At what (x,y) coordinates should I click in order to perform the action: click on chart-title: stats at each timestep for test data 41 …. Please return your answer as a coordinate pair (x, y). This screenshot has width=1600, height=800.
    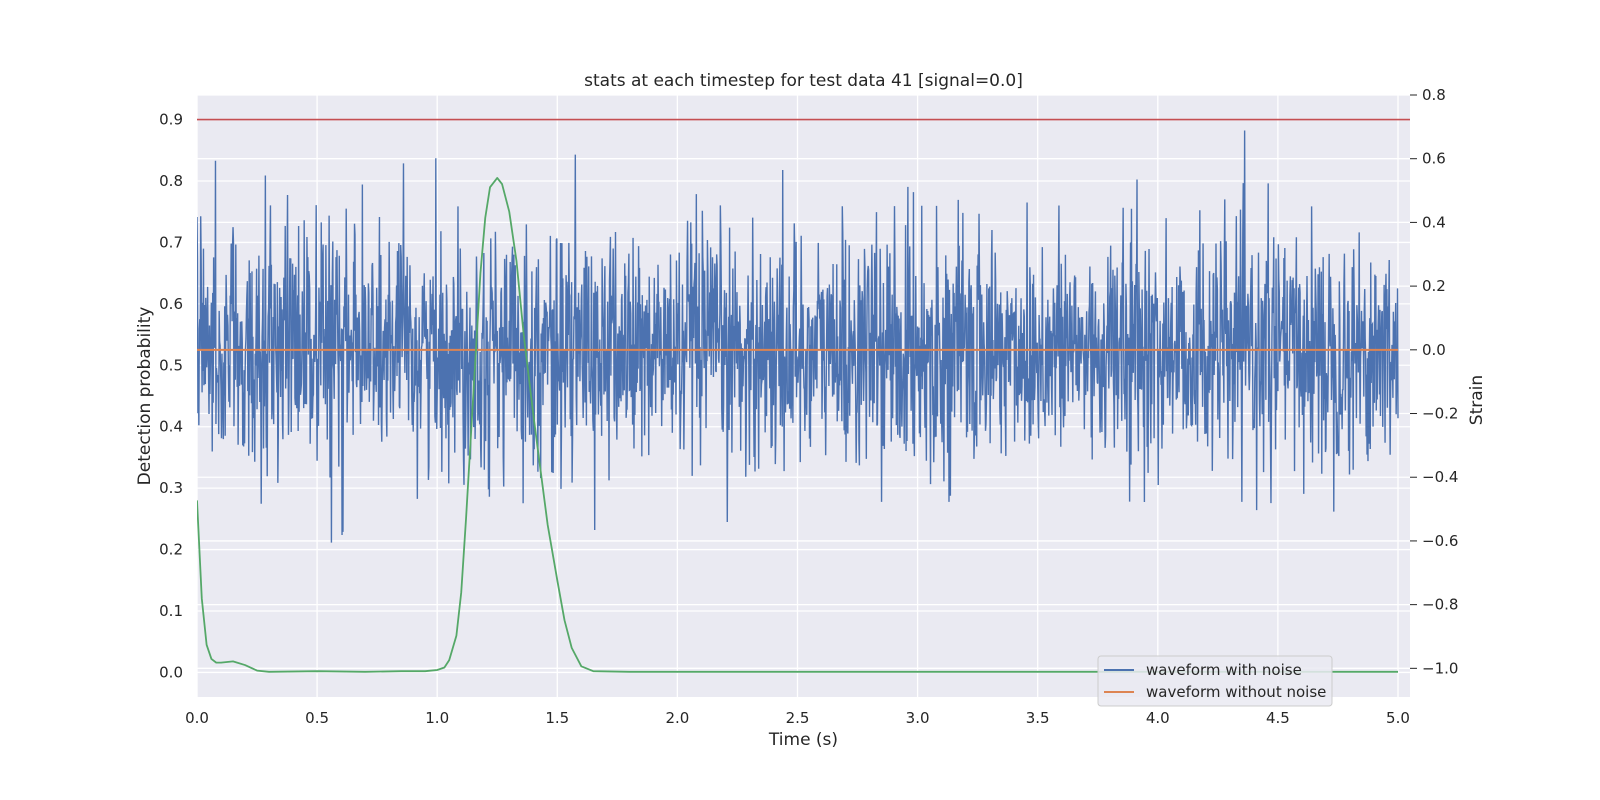
    Looking at the image, I should click on (803, 81).